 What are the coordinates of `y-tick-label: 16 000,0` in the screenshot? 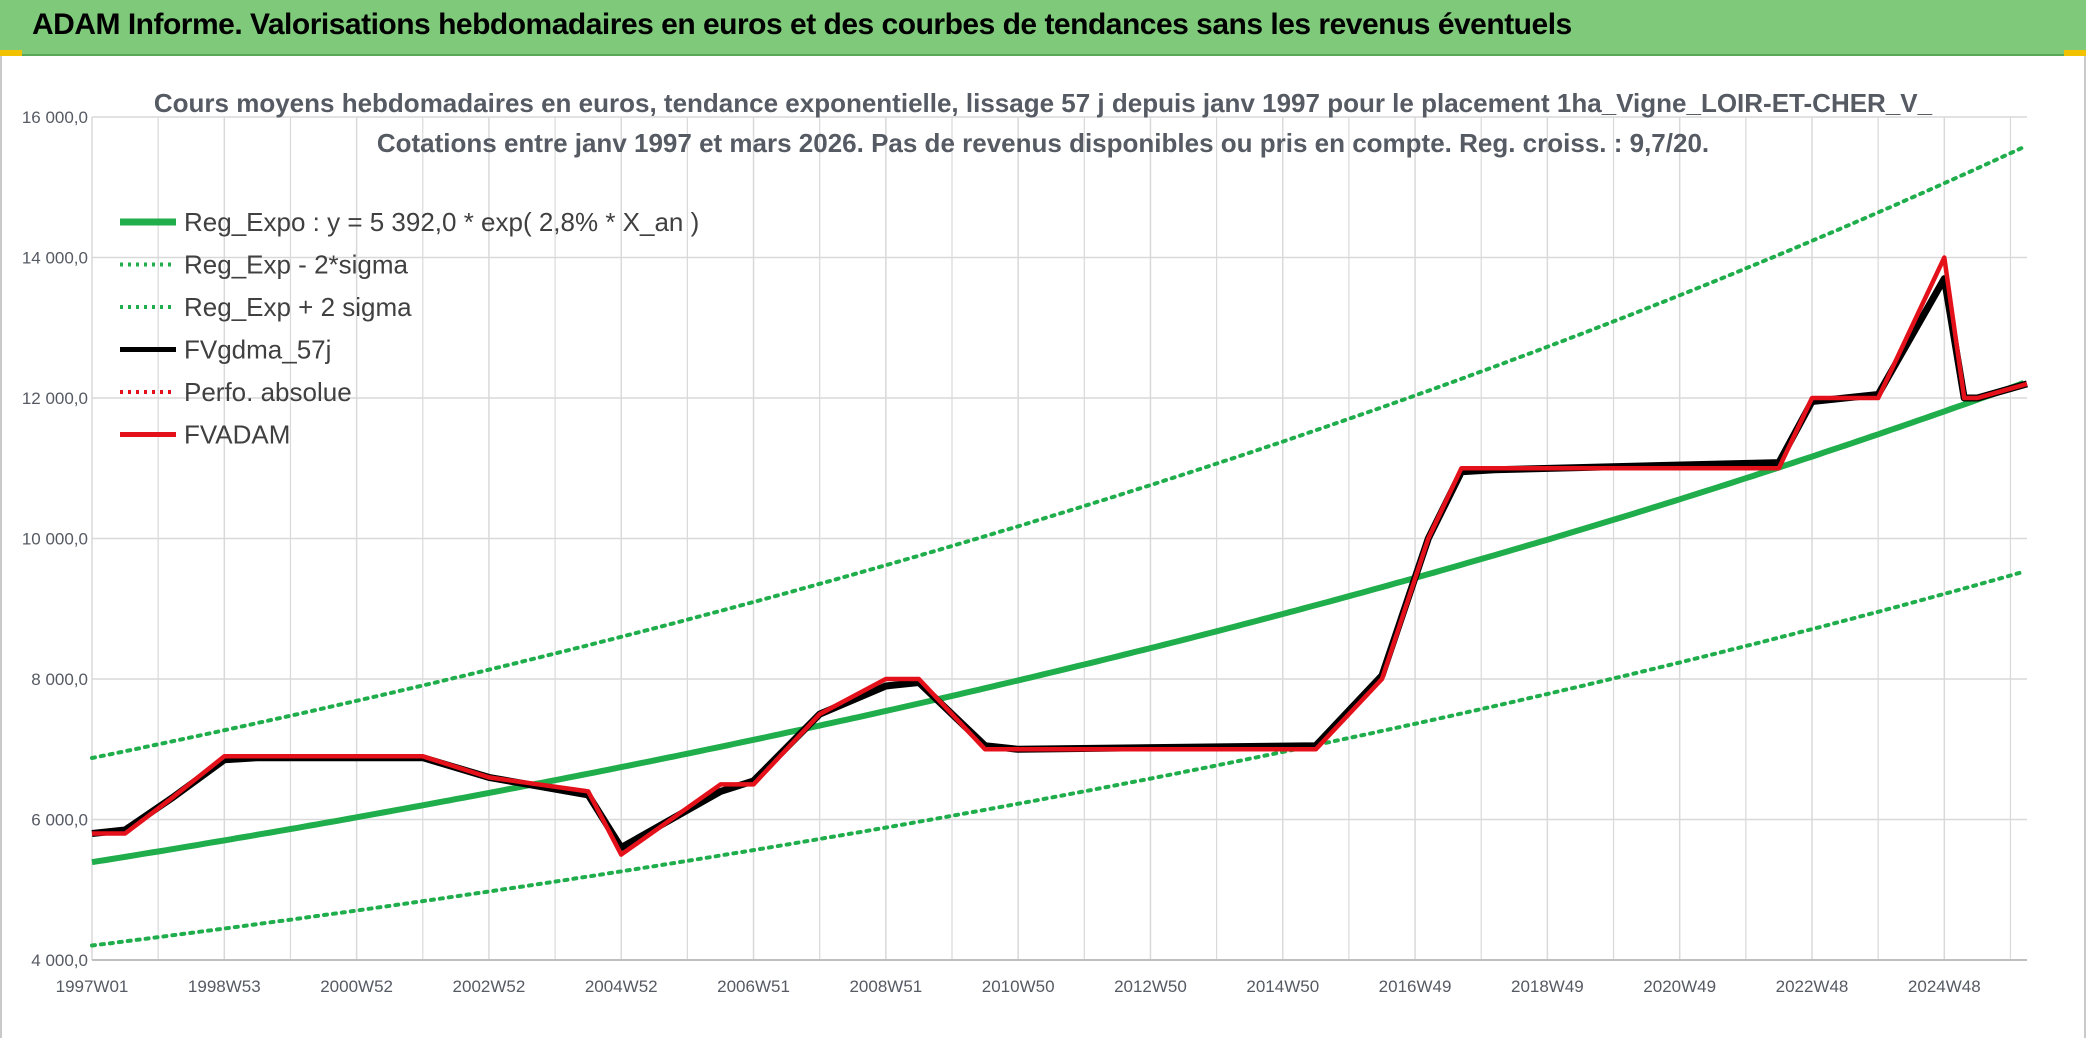 It's located at (55, 117).